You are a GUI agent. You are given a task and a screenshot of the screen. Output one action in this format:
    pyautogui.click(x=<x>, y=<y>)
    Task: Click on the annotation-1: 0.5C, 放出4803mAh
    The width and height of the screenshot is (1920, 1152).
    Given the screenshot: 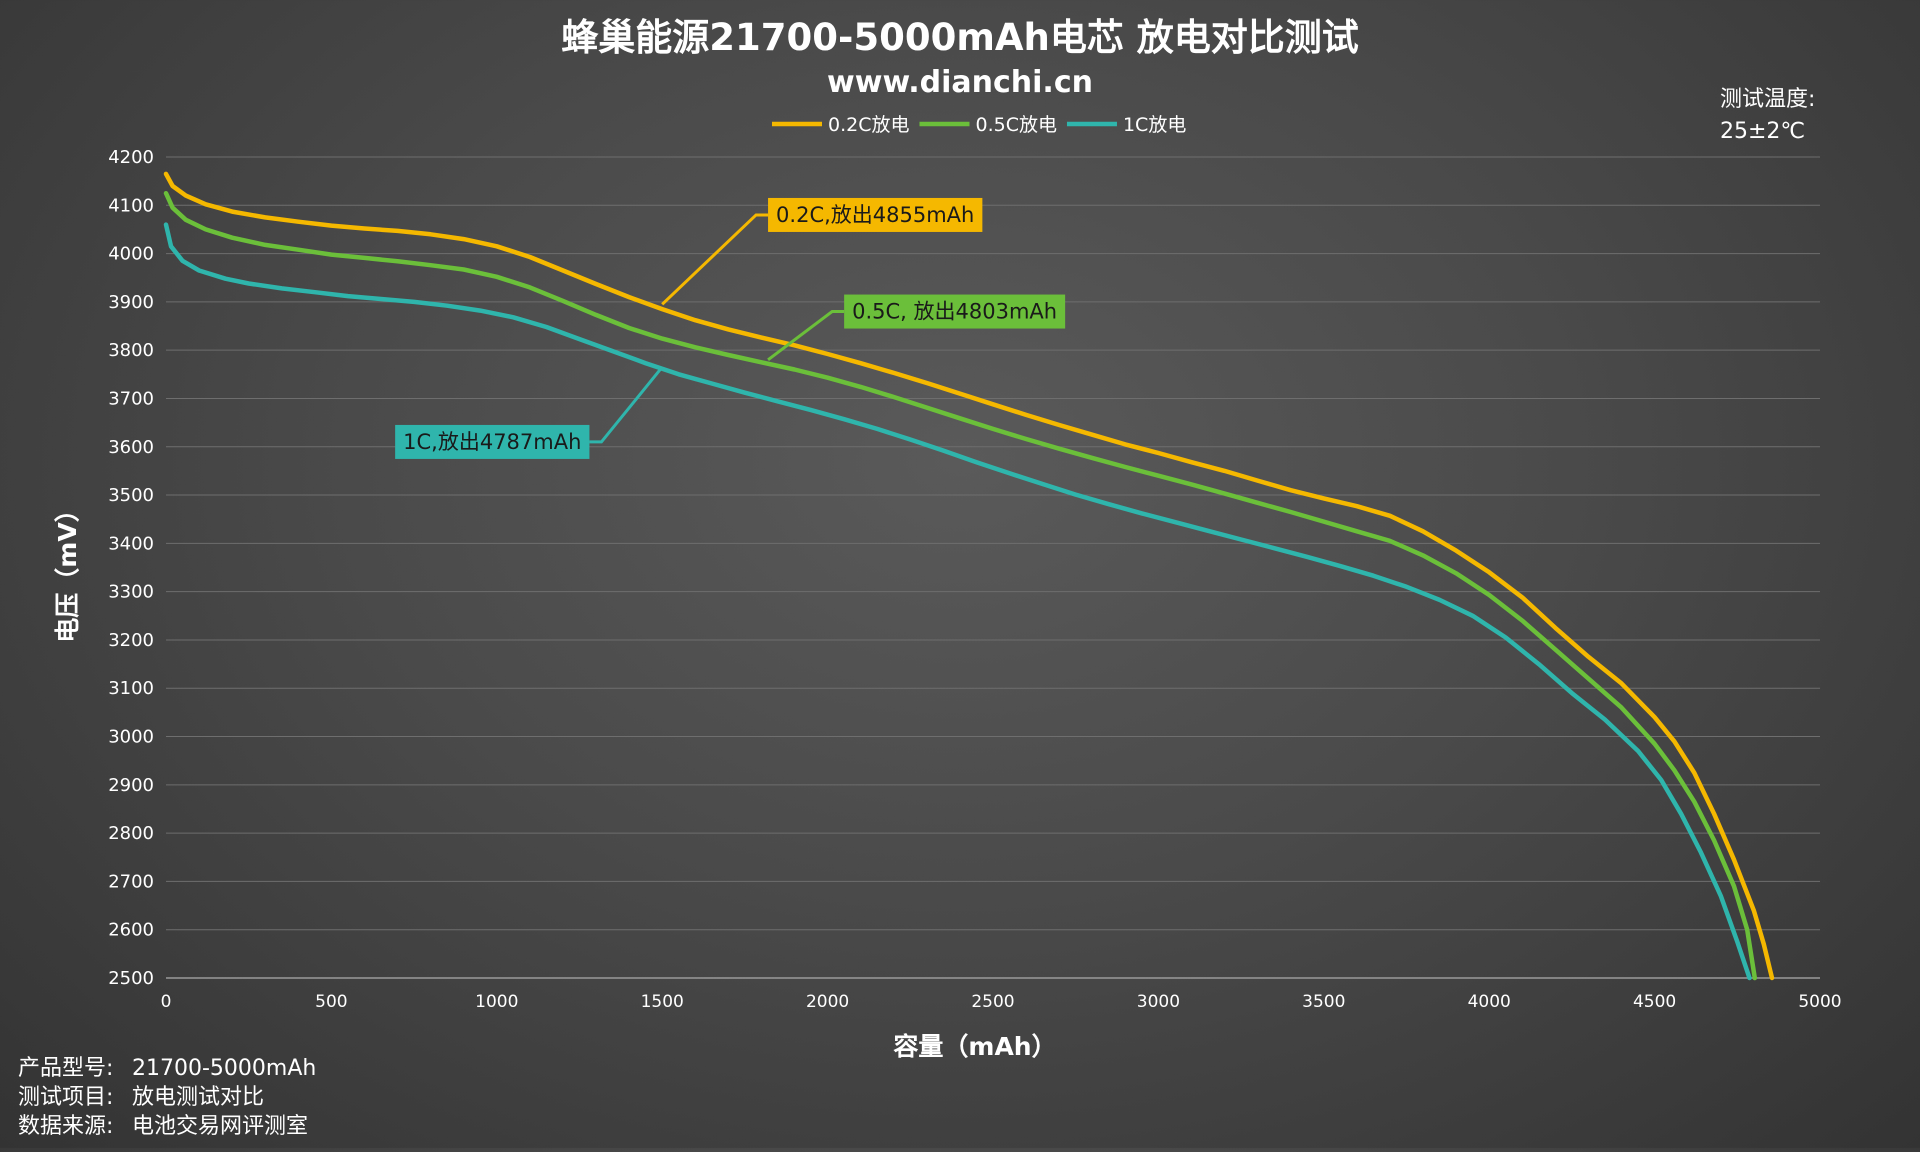 What is the action you would take?
    pyautogui.click(x=916, y=328)
    